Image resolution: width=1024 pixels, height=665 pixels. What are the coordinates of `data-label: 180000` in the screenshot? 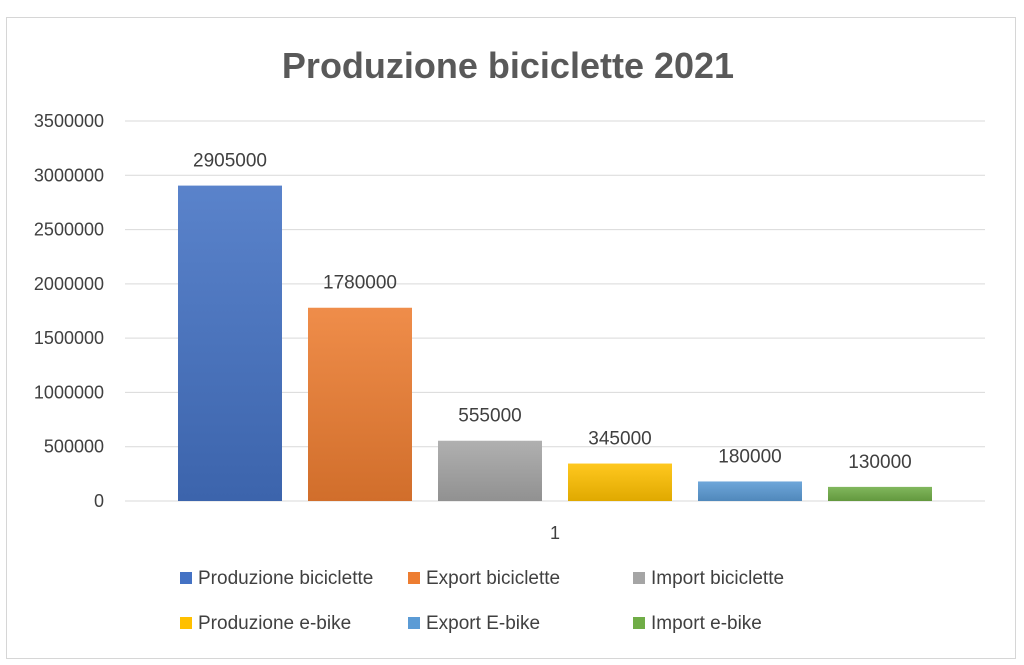 It's located at (749, 456).